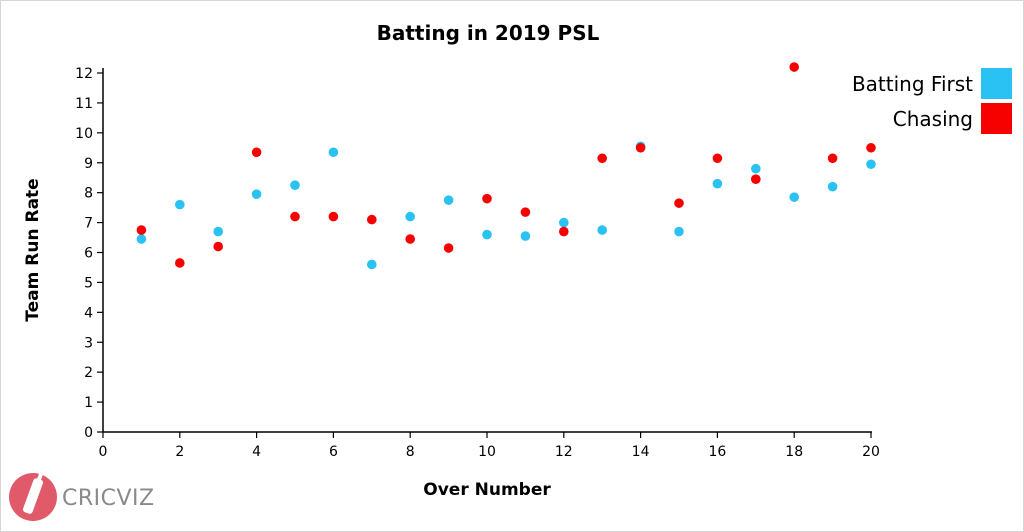 The height and width of the screenshot is (532, 1024). I want to click on y-tick-label: 3, so click(88, 343).